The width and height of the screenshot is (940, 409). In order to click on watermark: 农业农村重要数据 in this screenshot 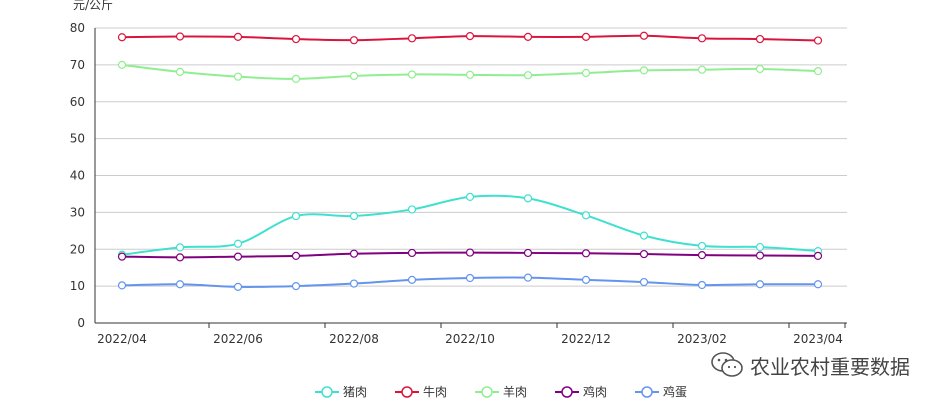, I will do `click(810, 365)`.